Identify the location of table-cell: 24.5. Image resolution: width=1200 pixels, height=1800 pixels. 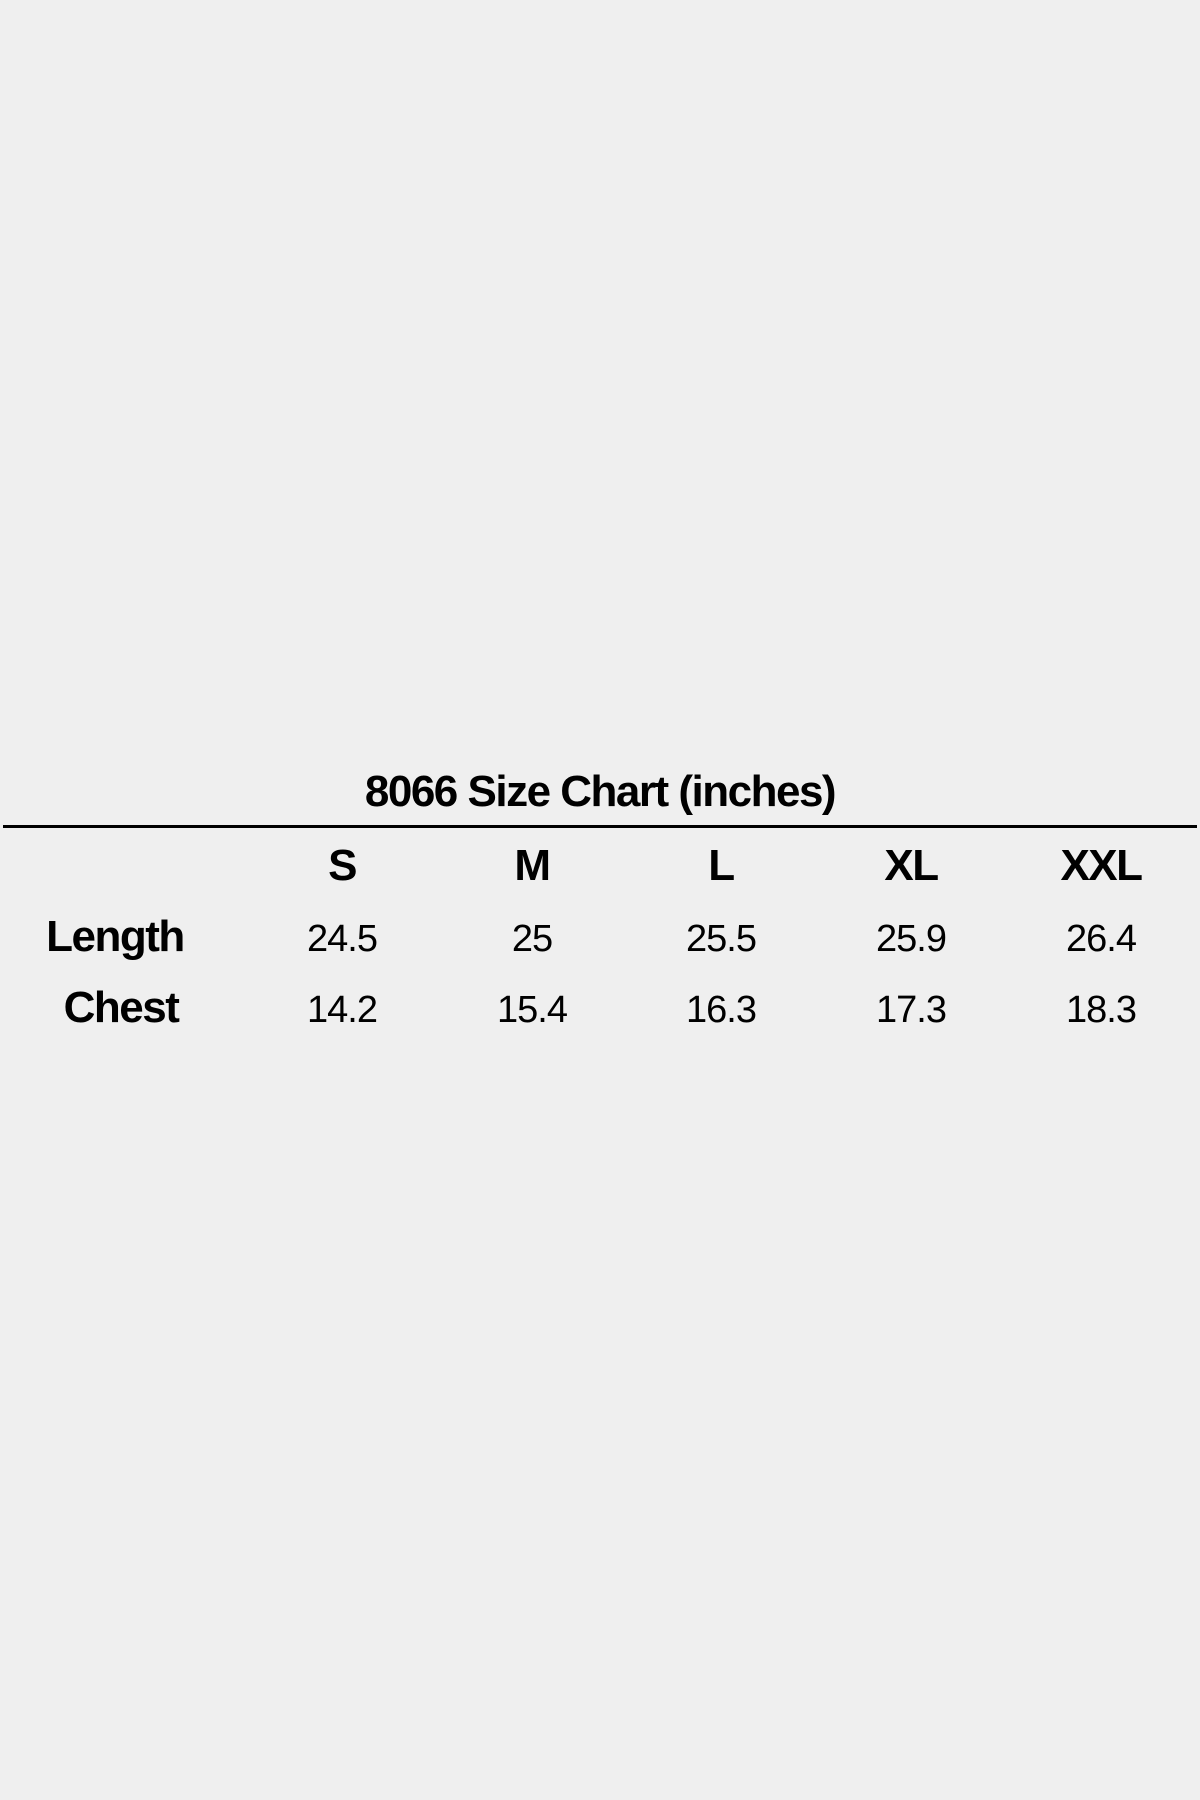
(342, 939).